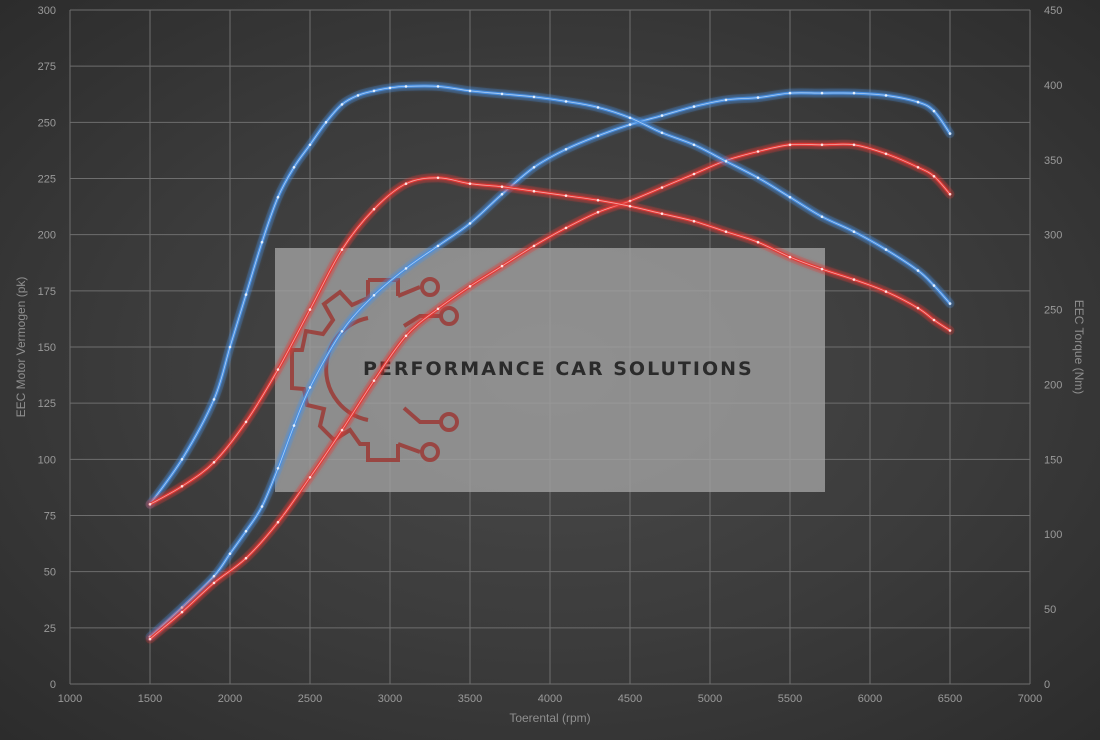 The image size is (1100, 740). I want to click on x-tick-label: 5000, so click(710, 699).